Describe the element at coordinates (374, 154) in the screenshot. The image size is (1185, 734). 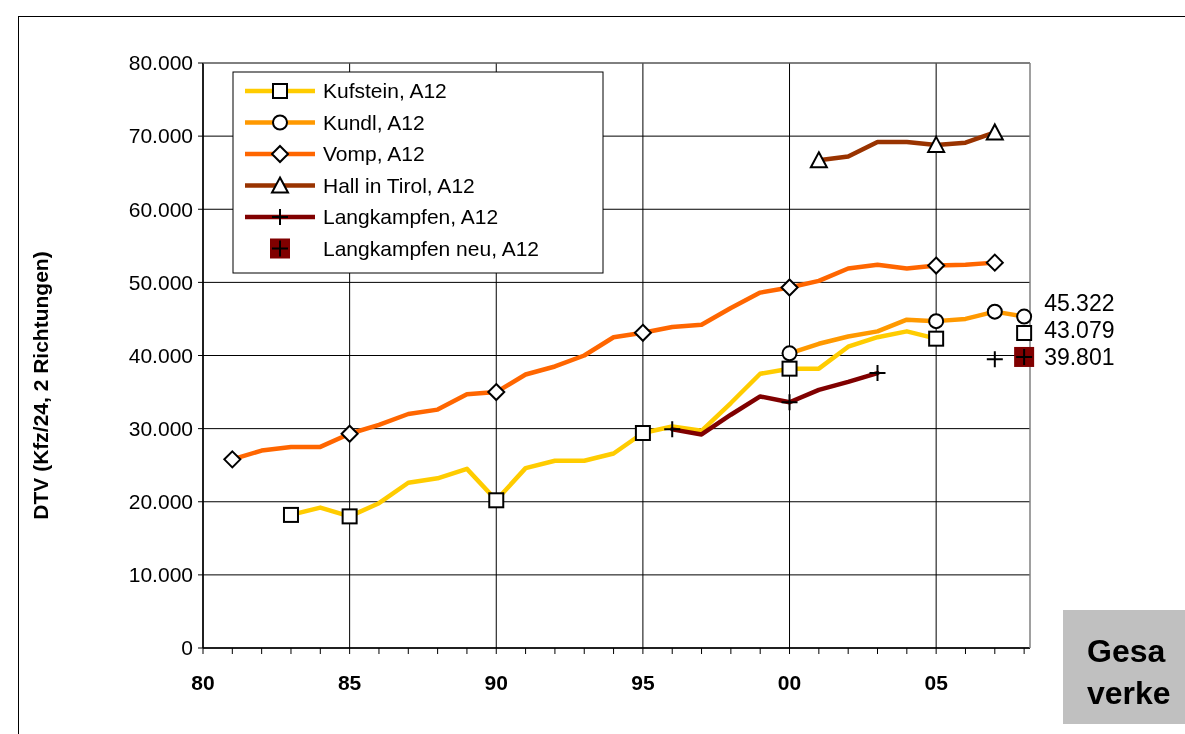
I see `legend-label: Vomp, A12` at that location.